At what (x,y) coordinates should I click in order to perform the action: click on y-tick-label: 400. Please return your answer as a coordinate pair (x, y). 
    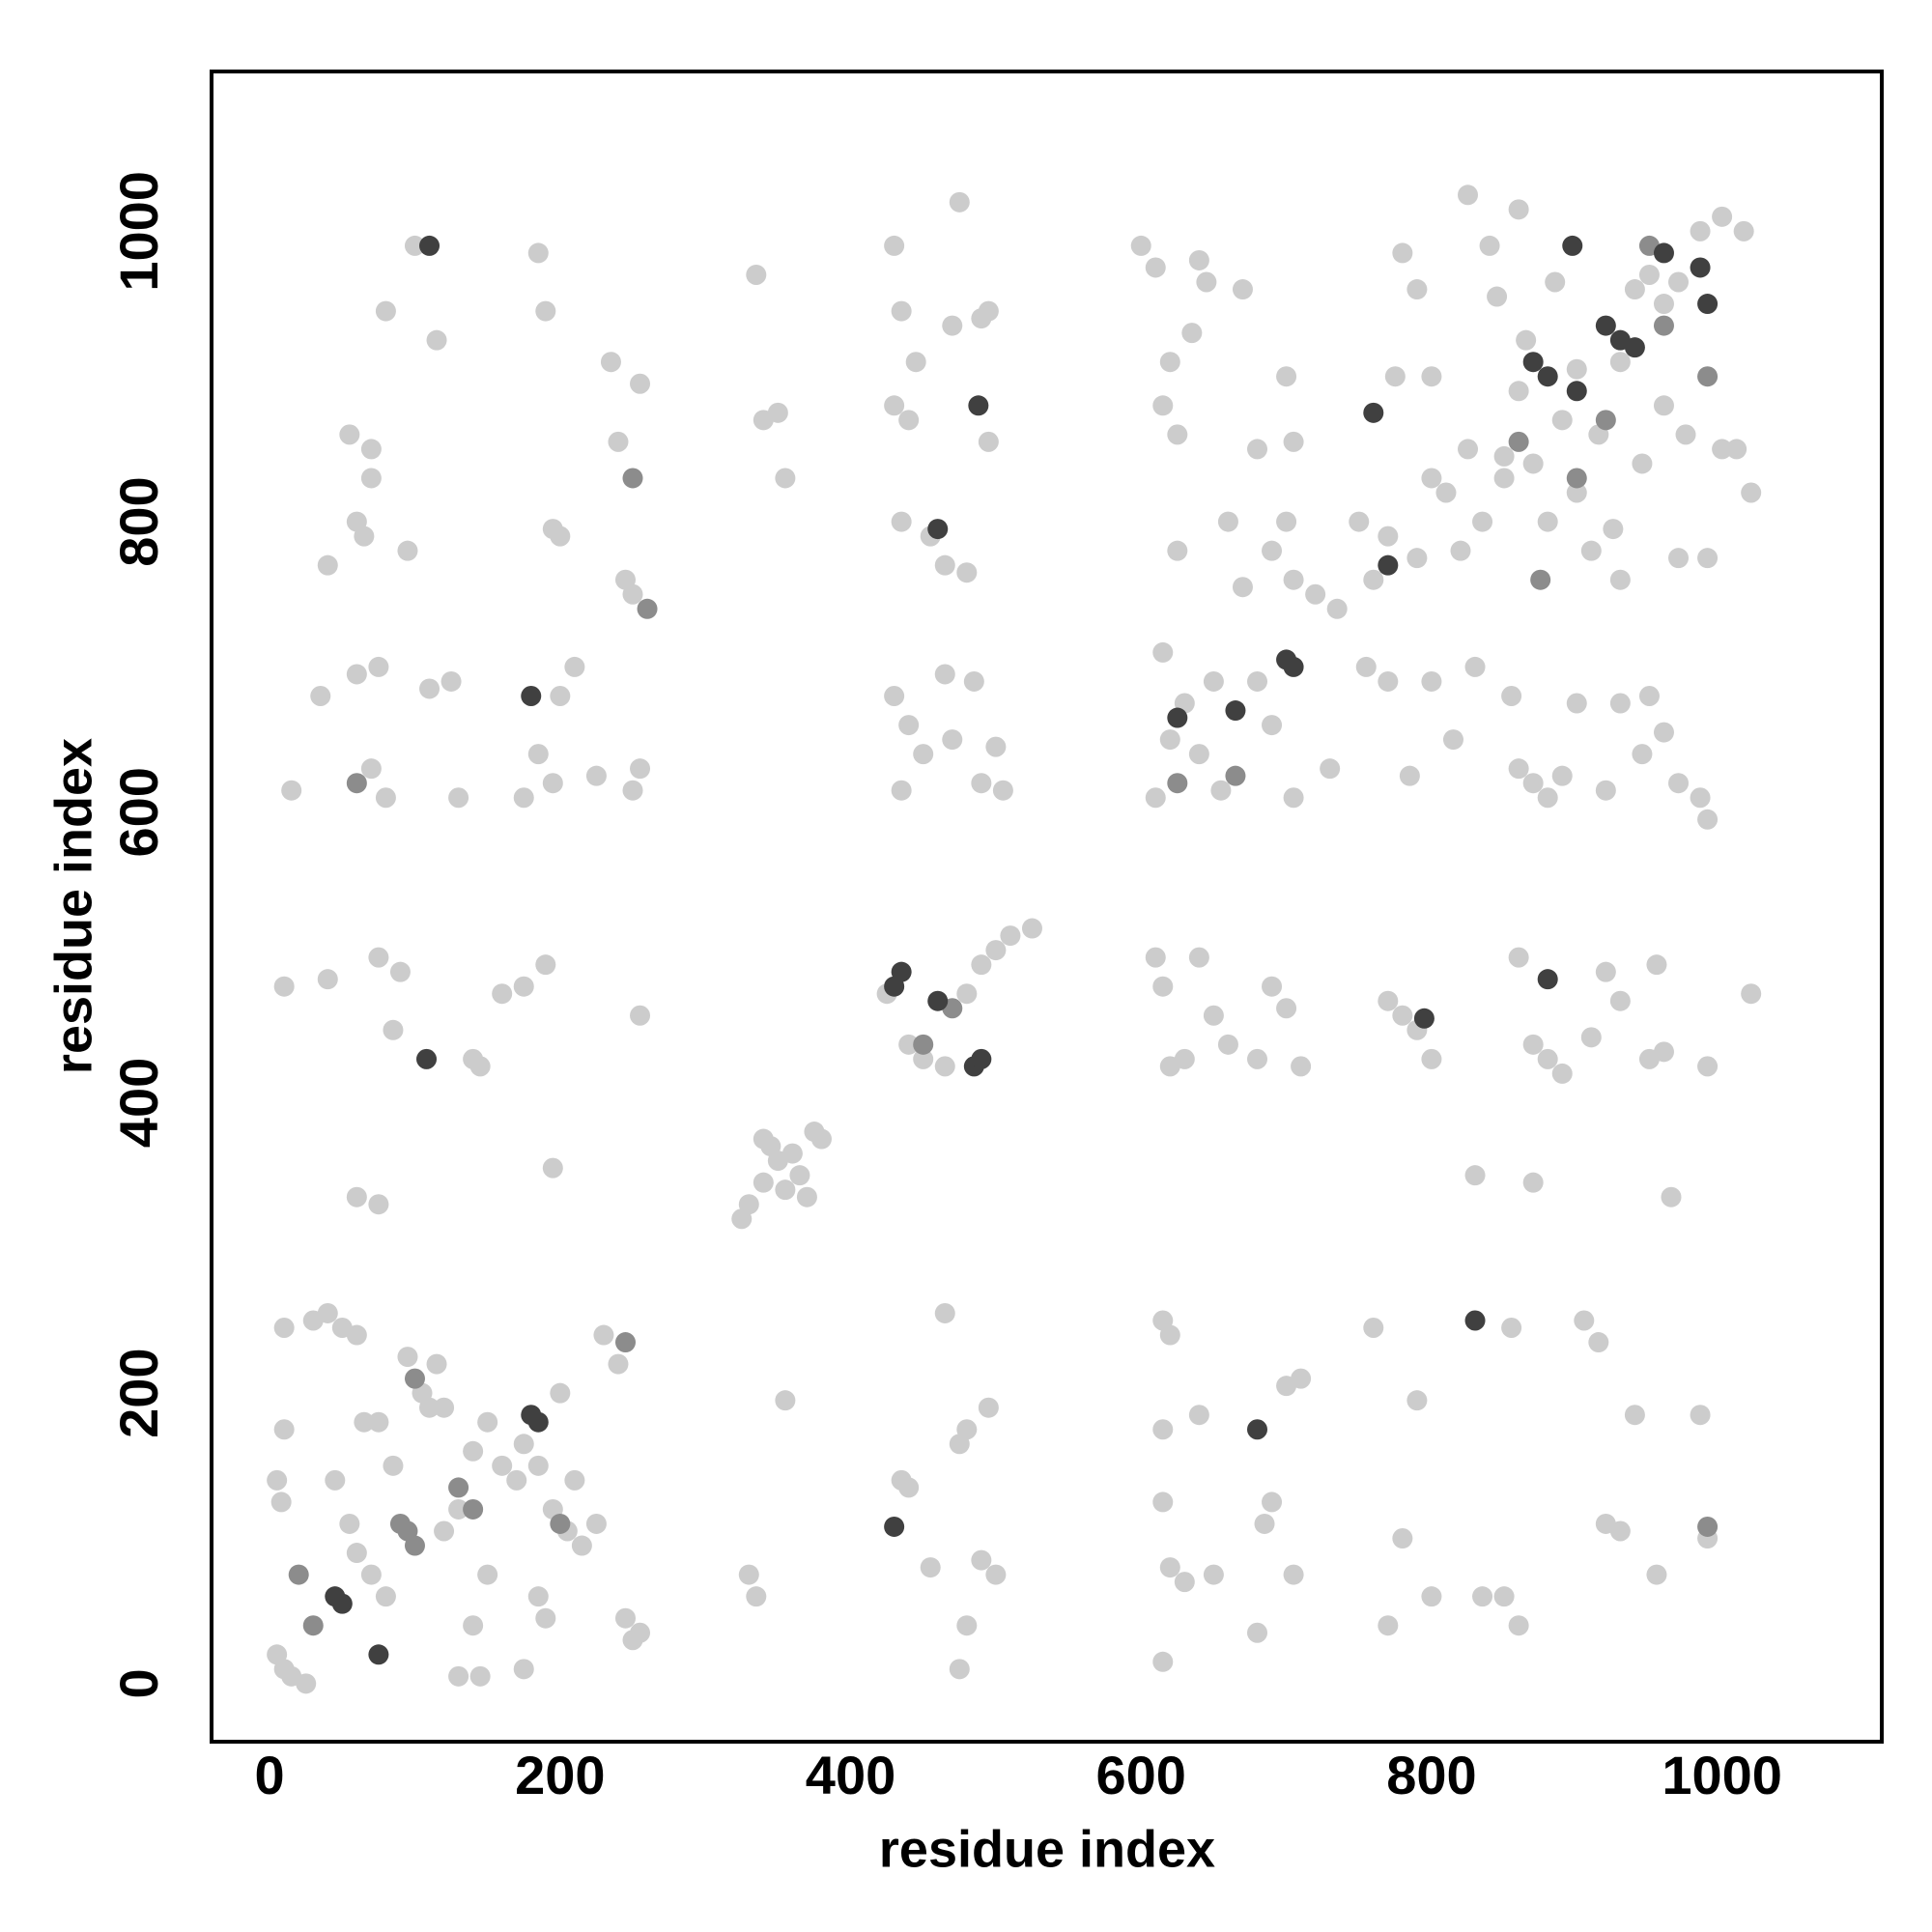
    Looking at the image, I should click on (138, 1103).